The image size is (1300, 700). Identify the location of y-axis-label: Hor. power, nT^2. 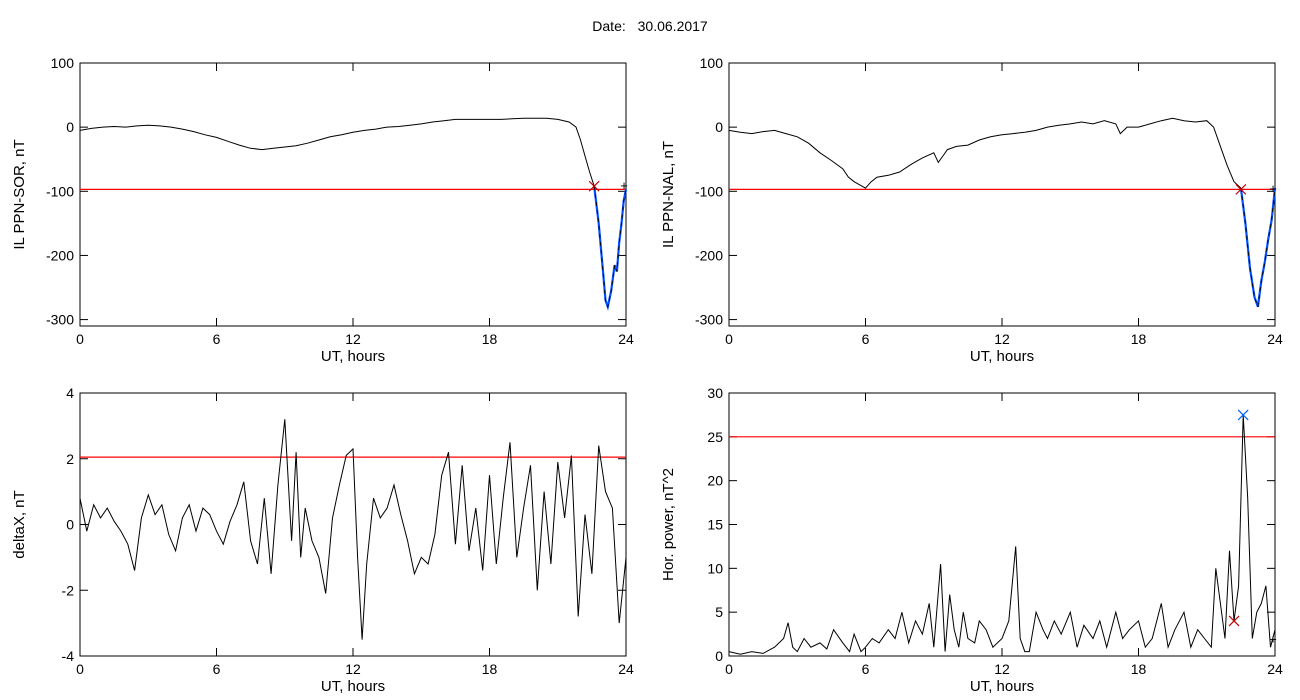
(668, 524).